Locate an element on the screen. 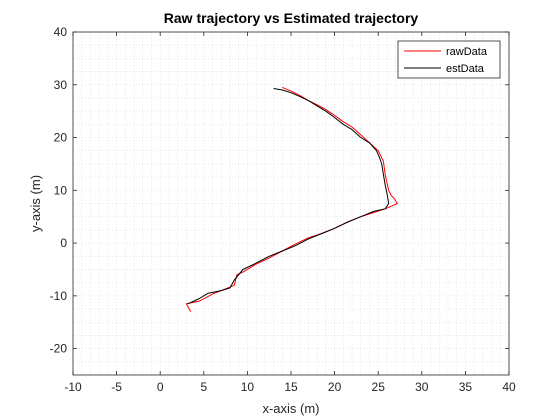  x-tick-labels: -10 -5 0 5 10 15 20 25 30 35 40 is located at coordinates (290, 387).